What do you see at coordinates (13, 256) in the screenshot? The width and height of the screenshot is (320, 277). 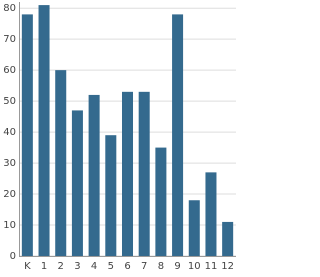 I see `y-tick-label: 0` at bounding box center [13, 256].